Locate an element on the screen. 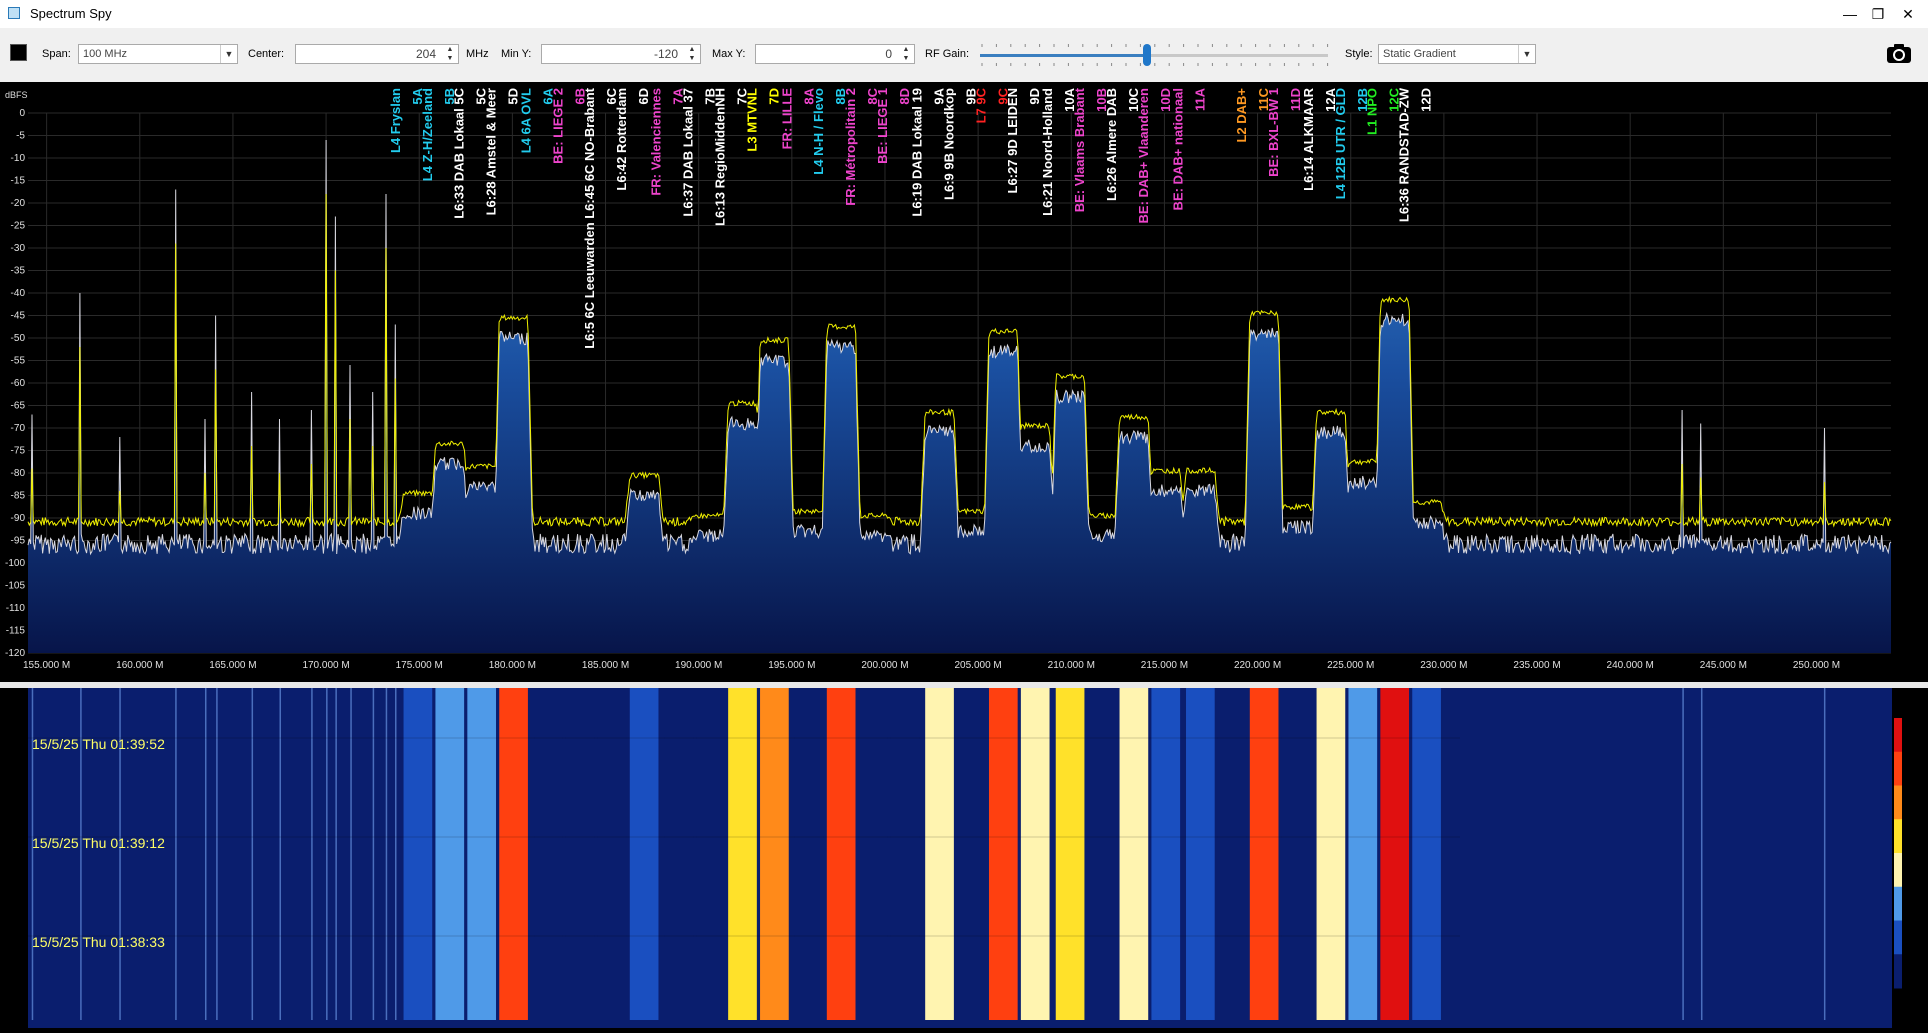 The width and height of the screenshot is (1928, 1033). window-title: Spectrum Spy is located at coordinates (71, 13).